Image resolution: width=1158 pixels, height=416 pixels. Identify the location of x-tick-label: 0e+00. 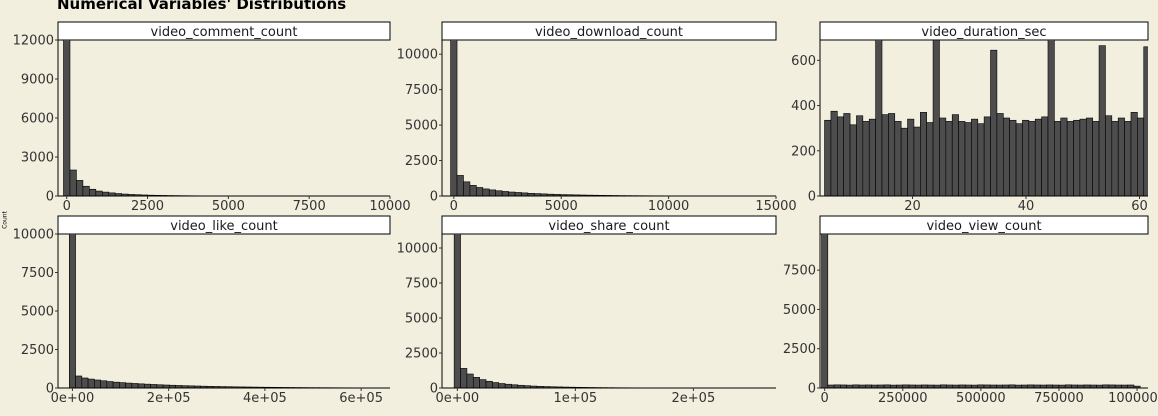
(457, 398).